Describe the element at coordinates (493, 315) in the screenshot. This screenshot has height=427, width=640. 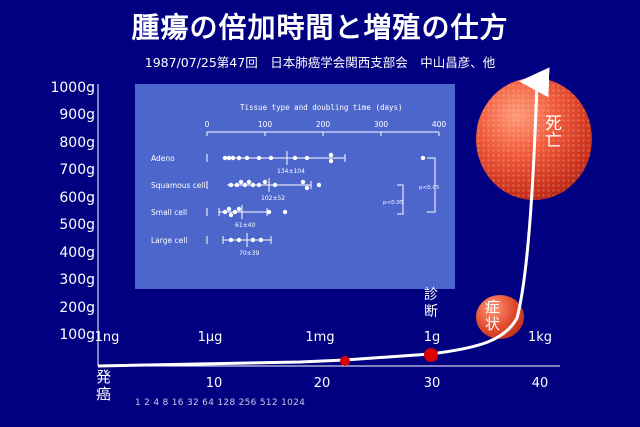
I see `symptom-label: 症状` at that location.